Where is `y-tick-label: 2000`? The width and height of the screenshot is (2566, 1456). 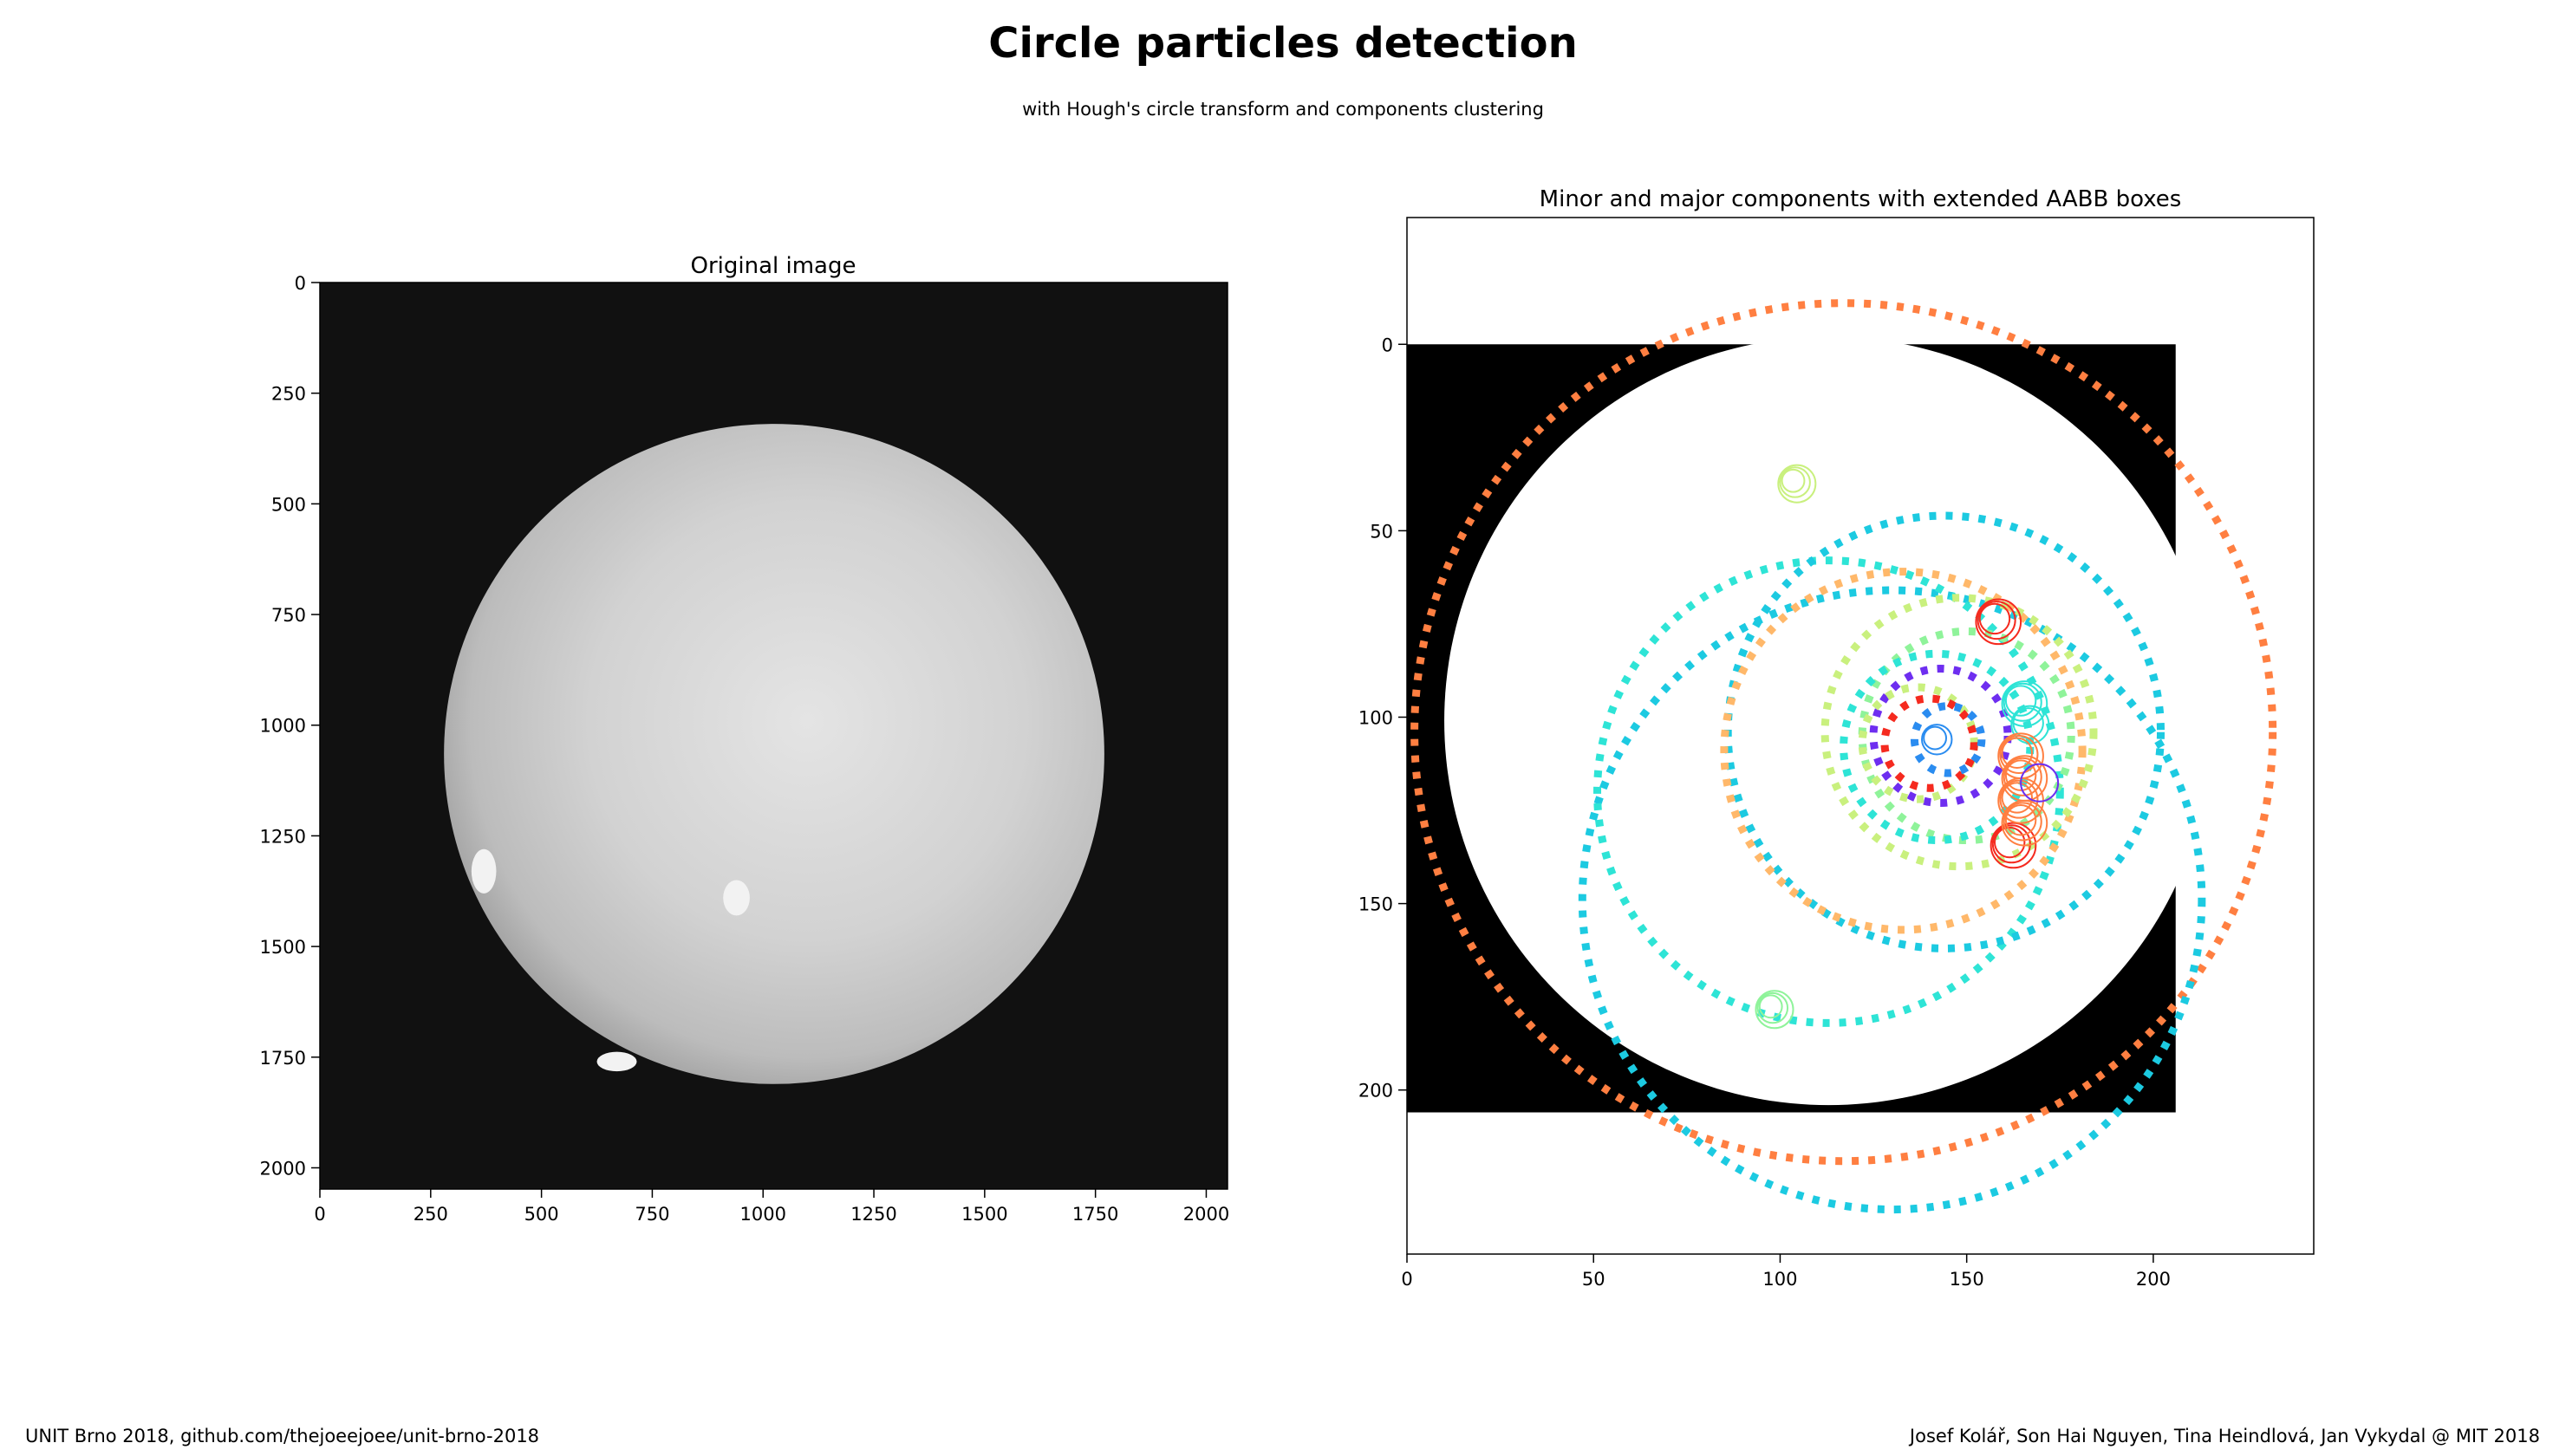
y-tick-label: 2000 is located at coordinates (283, 1168).